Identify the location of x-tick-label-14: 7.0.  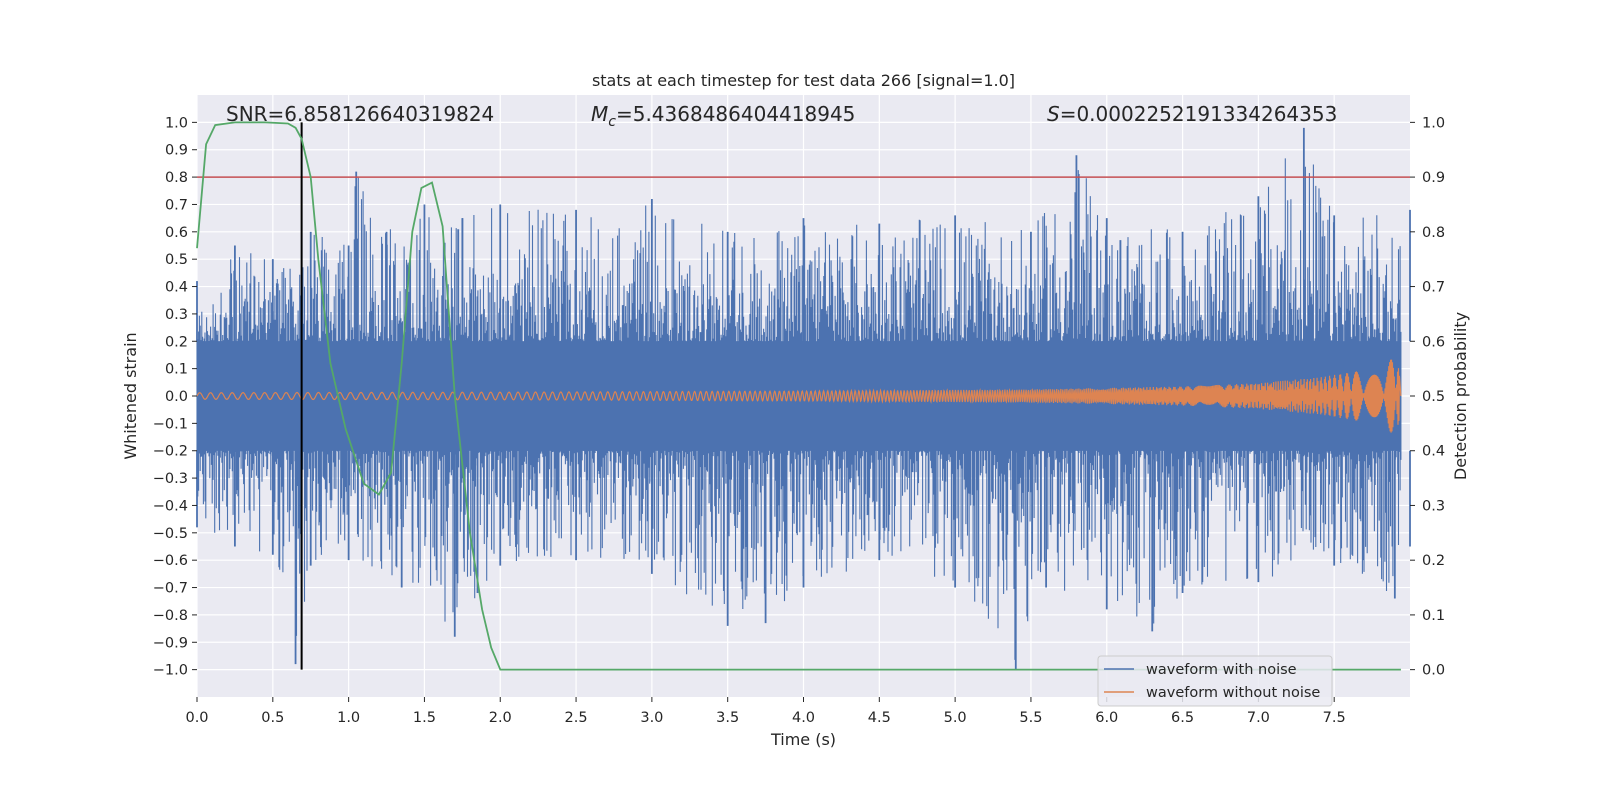
(1258, 718).